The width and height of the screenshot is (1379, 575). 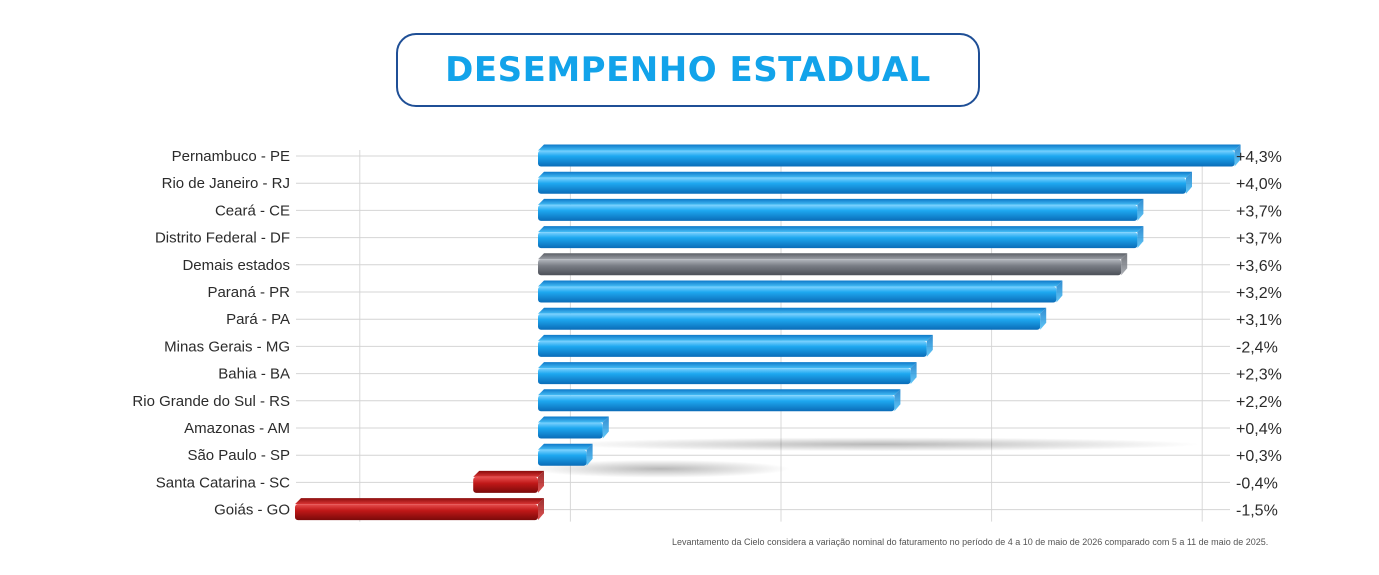 I want to click on category-label: Distrito Federal - DF, so click(x=222, y=238).